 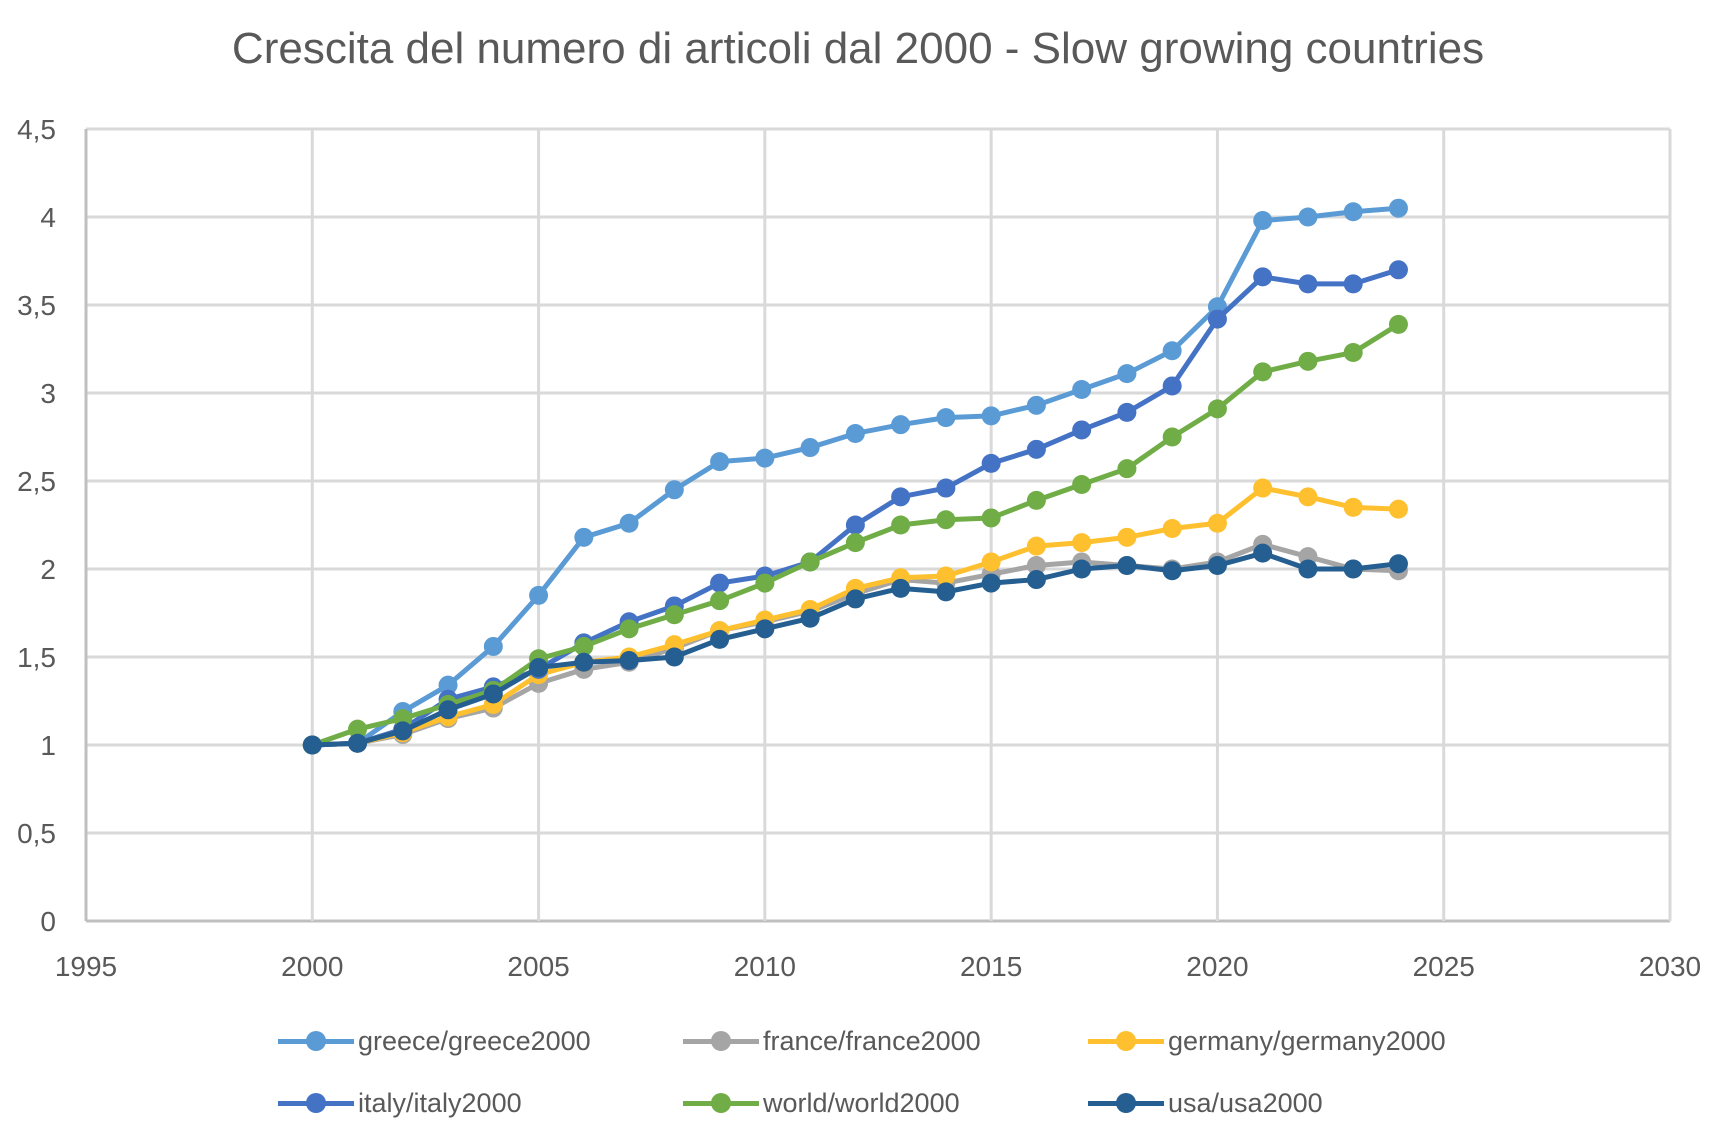 What do you see at coordinates (36, 657) in the screenshot?
I see `y-tick-label: 1,5` at bounding box center [36, 657].